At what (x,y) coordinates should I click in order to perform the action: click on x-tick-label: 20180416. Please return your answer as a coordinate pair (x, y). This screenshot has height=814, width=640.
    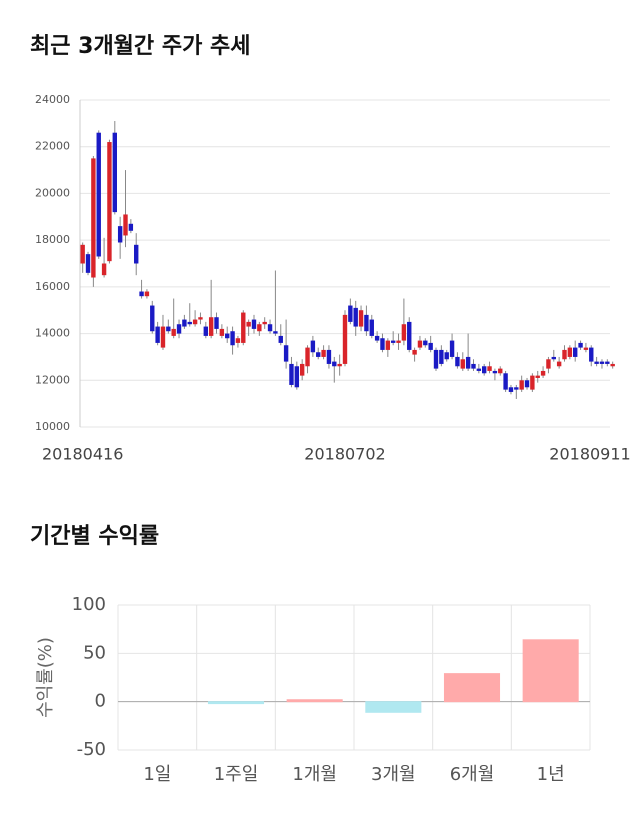
    Looking at the image, I should click on (82, 454).